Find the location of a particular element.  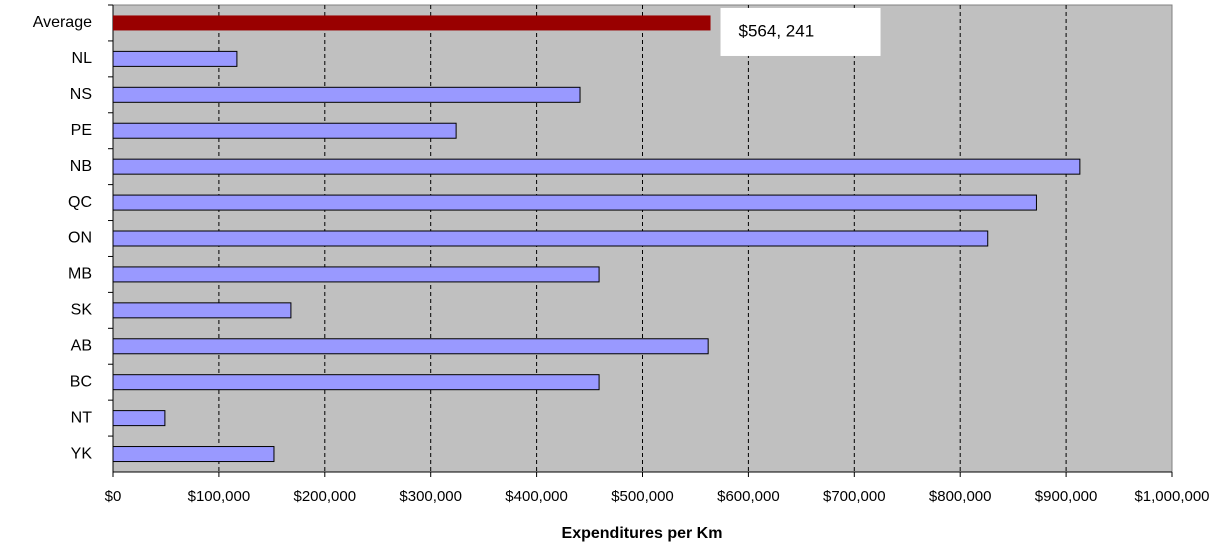

y-tick-label: NS is located at coordinates (81, 94).